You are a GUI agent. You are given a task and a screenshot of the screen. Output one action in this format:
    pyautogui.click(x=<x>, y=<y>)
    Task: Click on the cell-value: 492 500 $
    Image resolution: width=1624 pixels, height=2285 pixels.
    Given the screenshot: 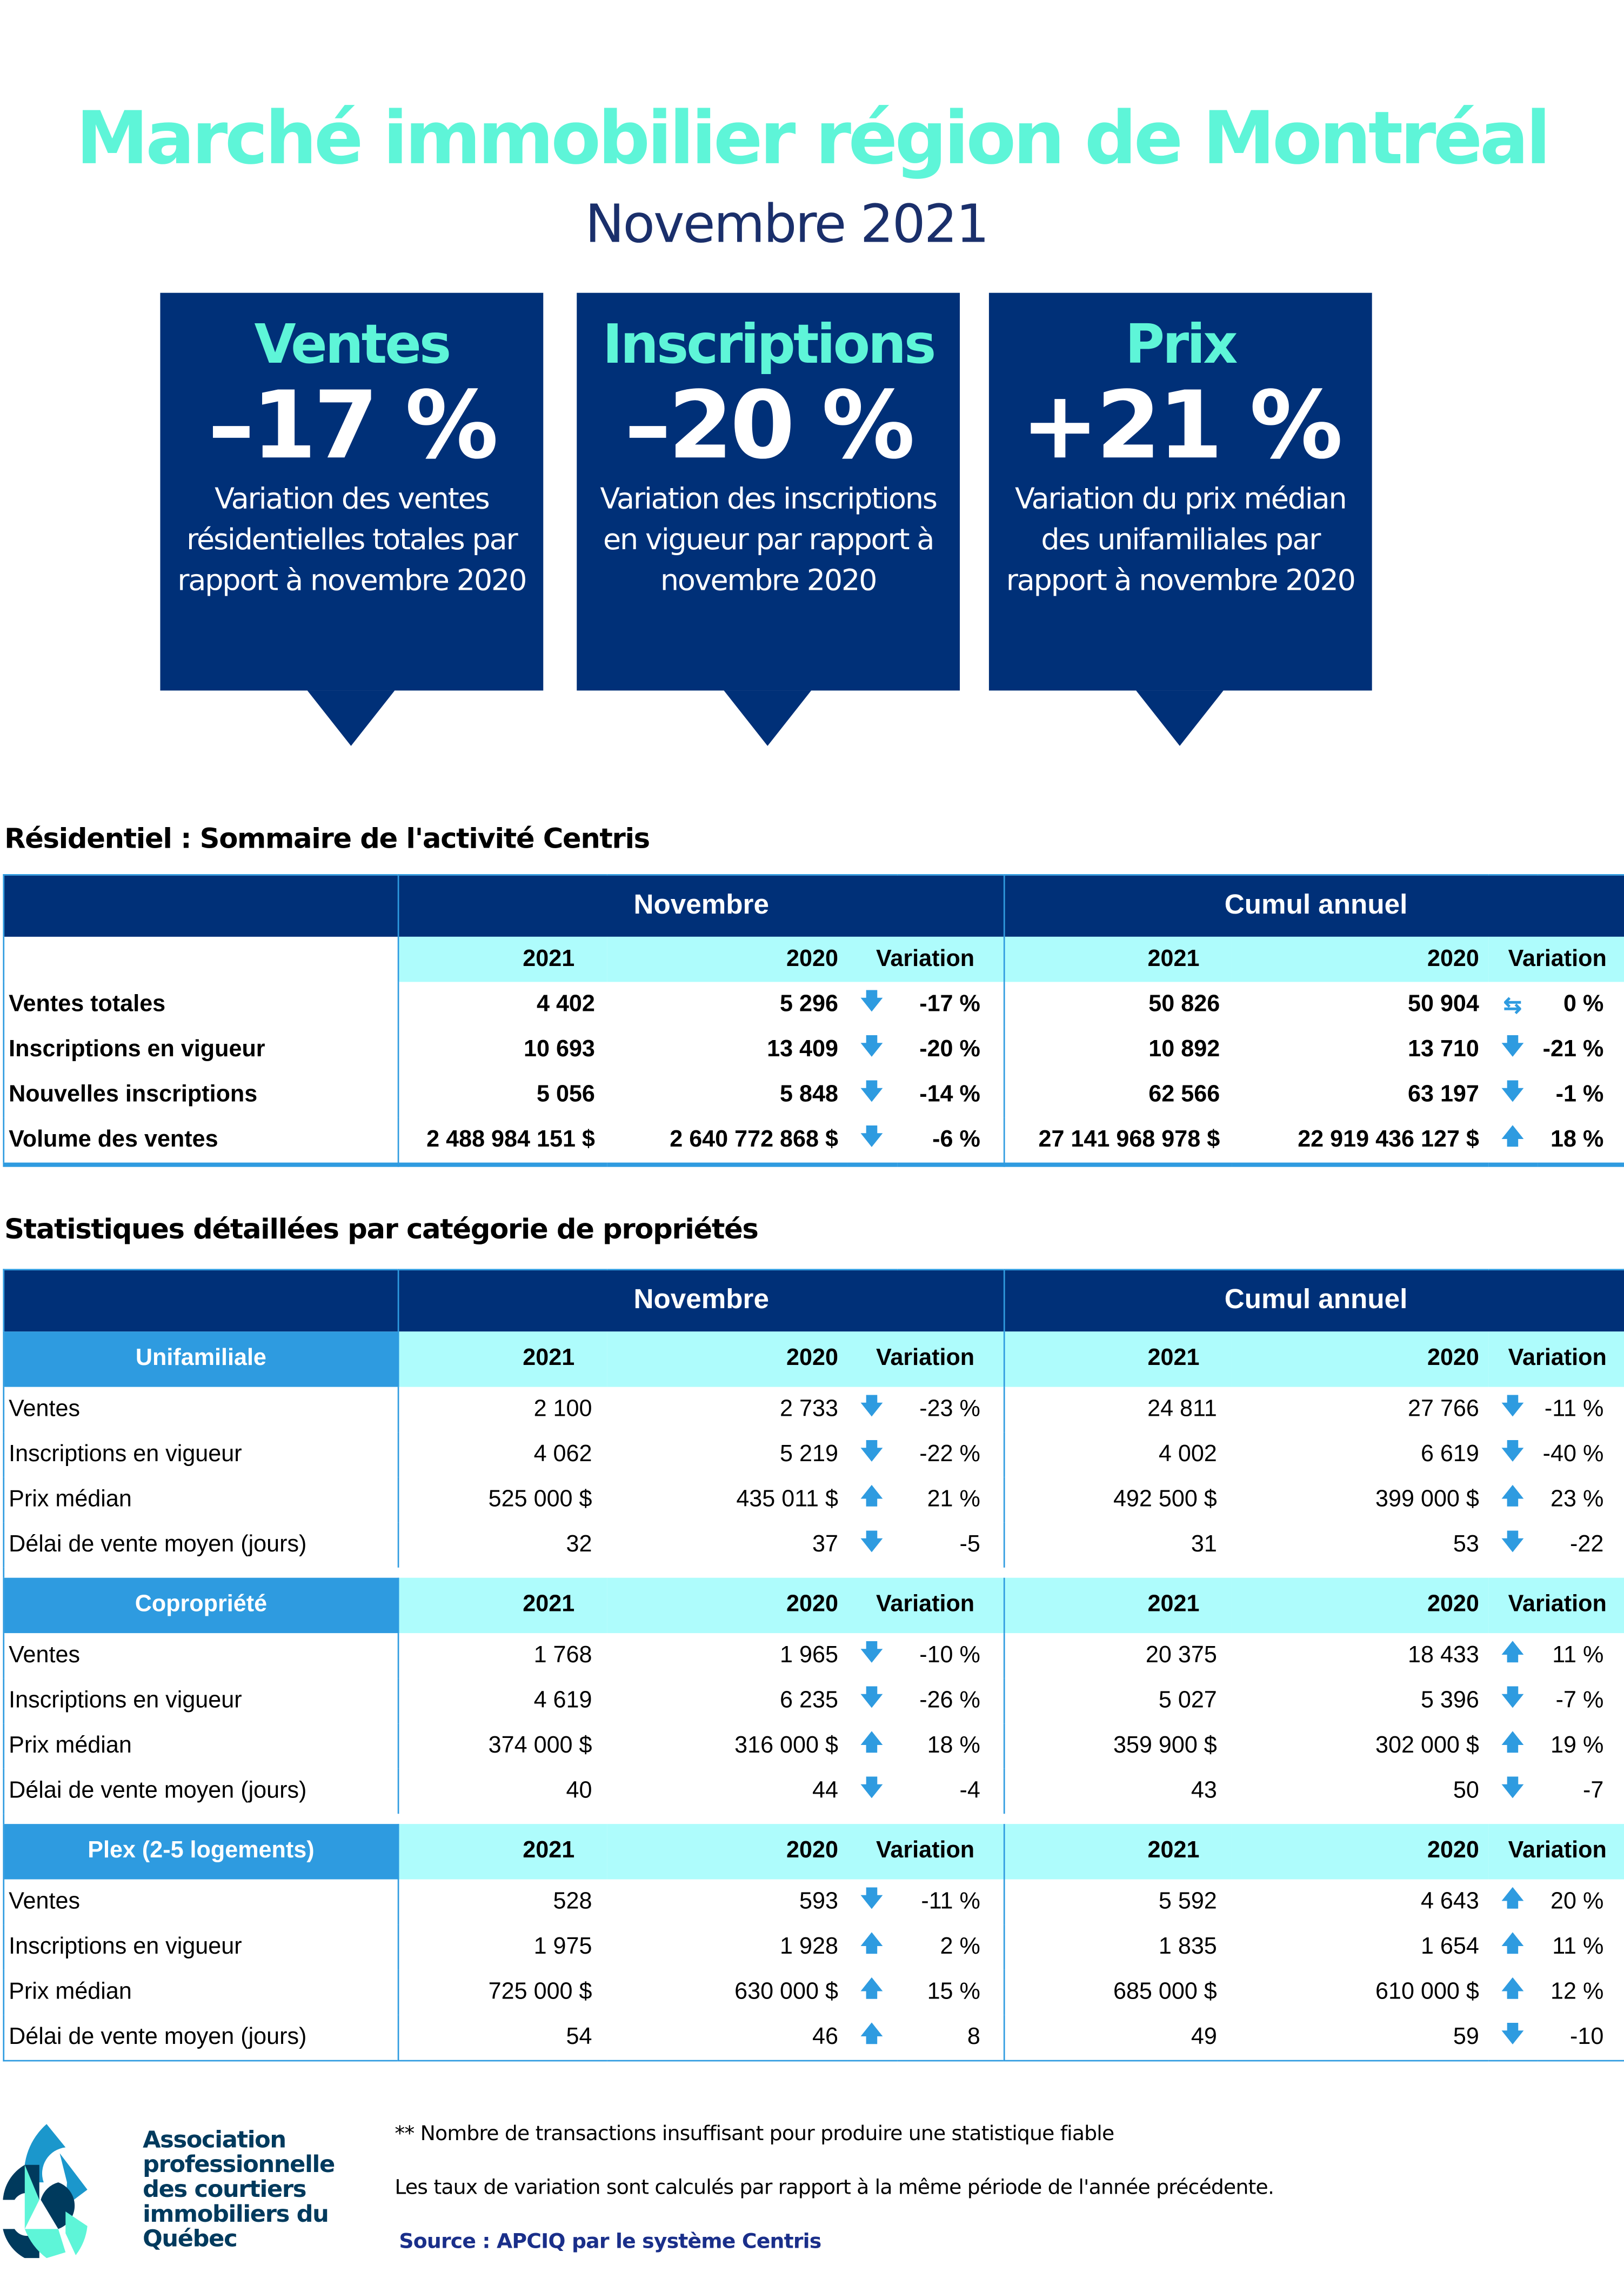 What is the action you would take?
    pyautogui.click(x=1118, y=1500)
    